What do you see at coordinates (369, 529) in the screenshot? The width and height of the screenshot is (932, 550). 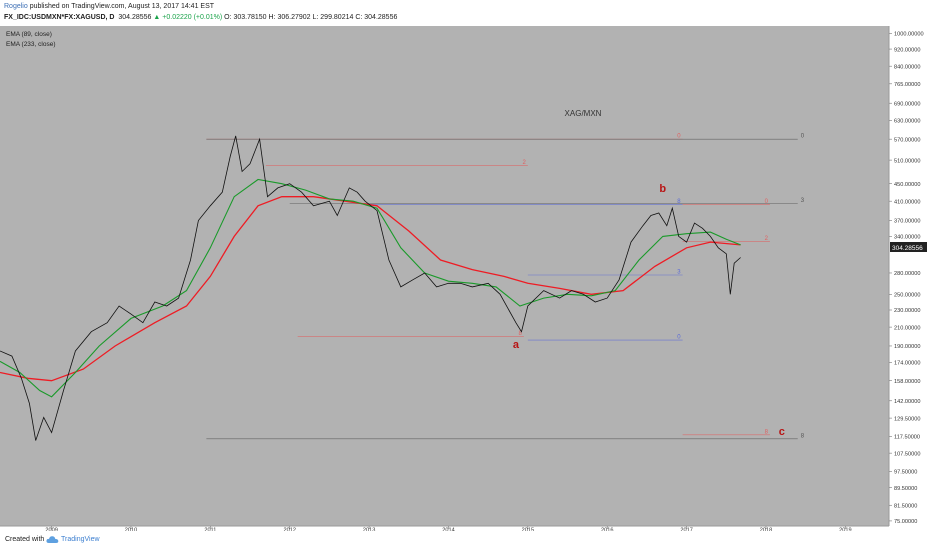 I see `x-tick-label: 2013` at bounding box center [369, 529].